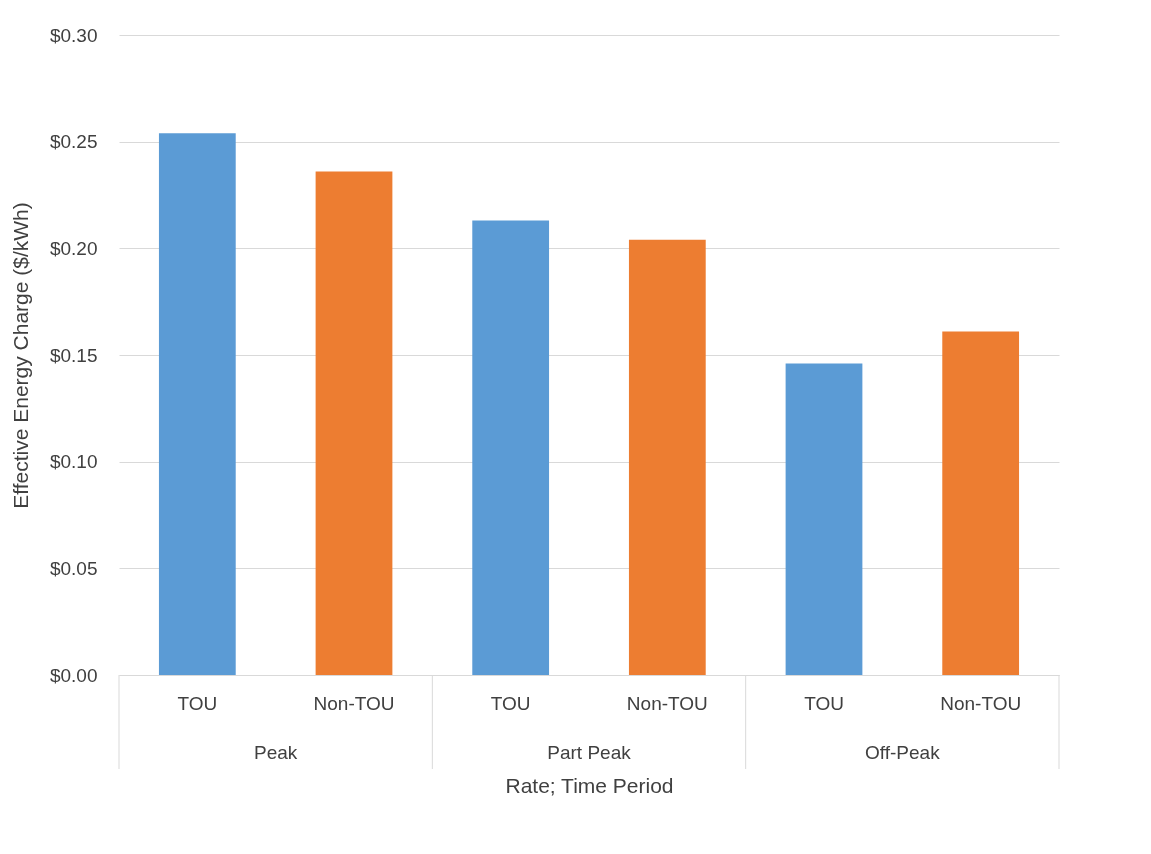  What do you see at coordinates (589, 752) in the screenshot?
I see `text: Part Peak` at bounding box center [589, 752].